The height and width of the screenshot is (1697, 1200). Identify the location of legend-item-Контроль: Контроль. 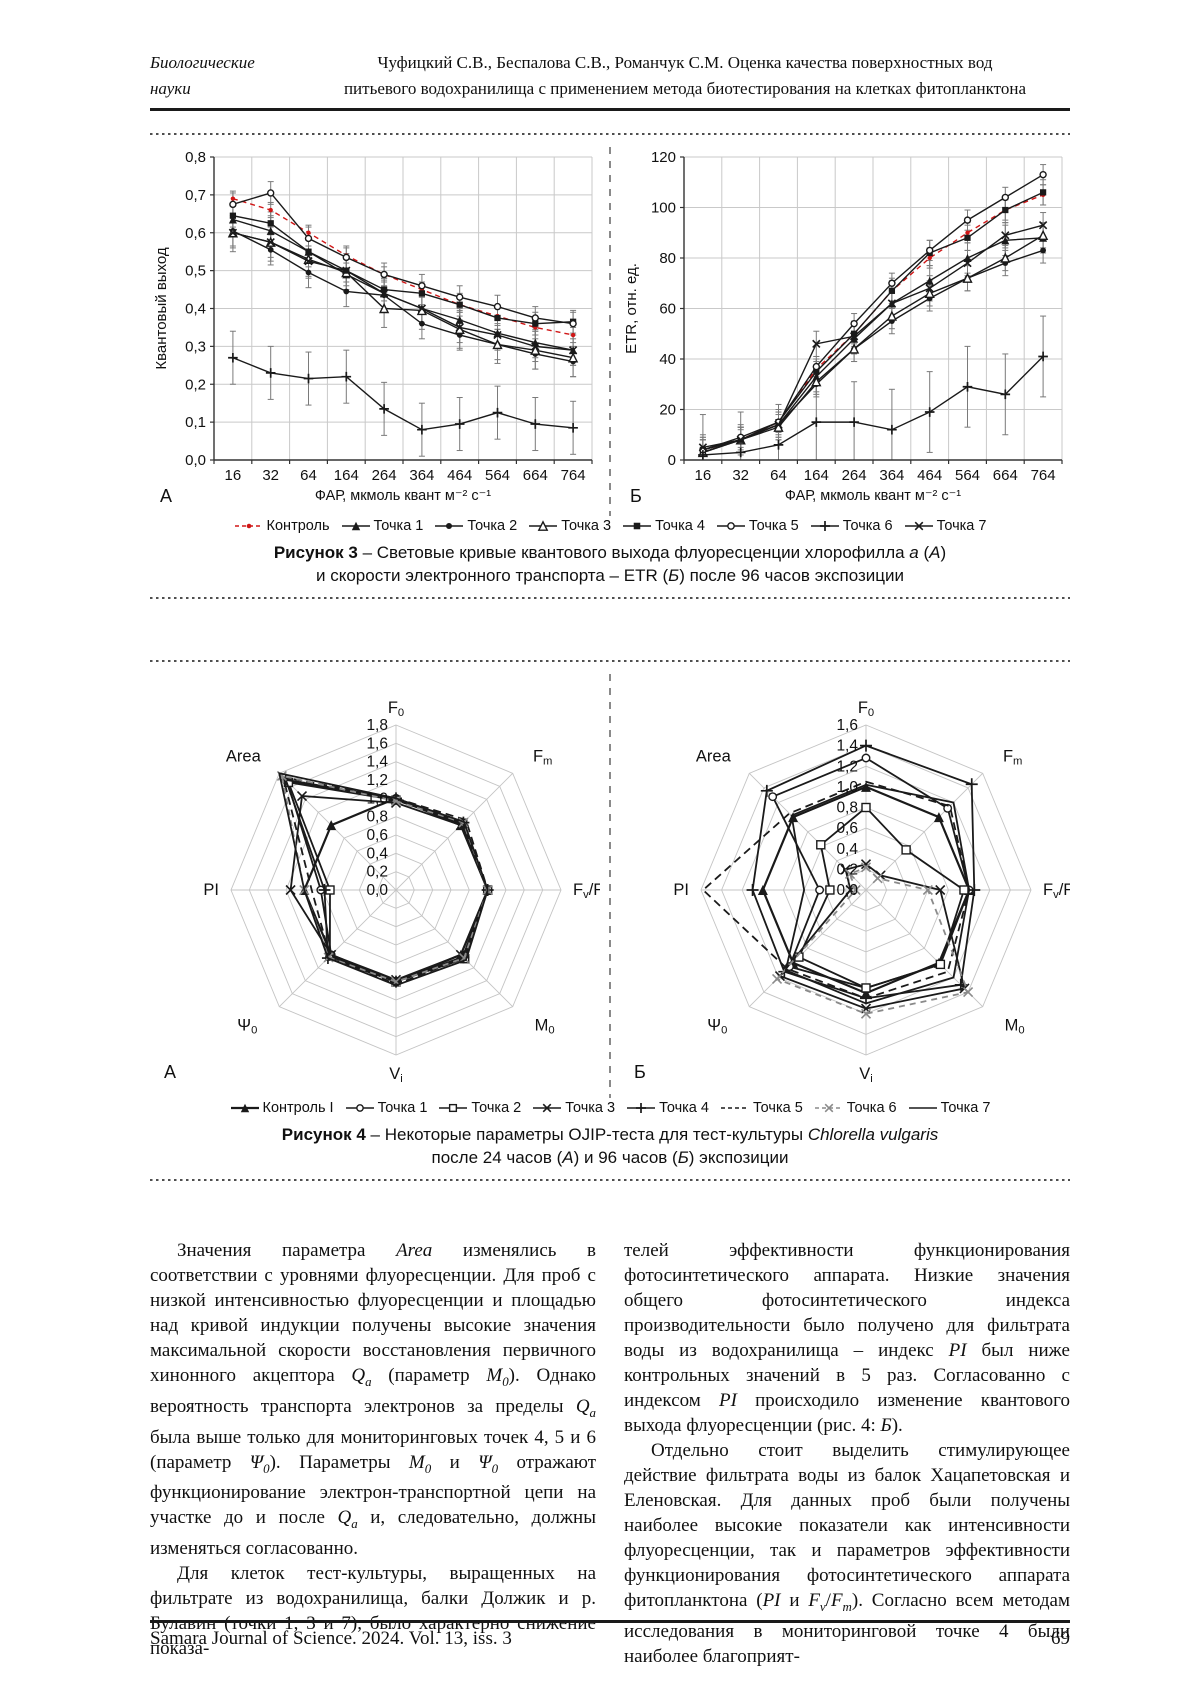
(282, 526).